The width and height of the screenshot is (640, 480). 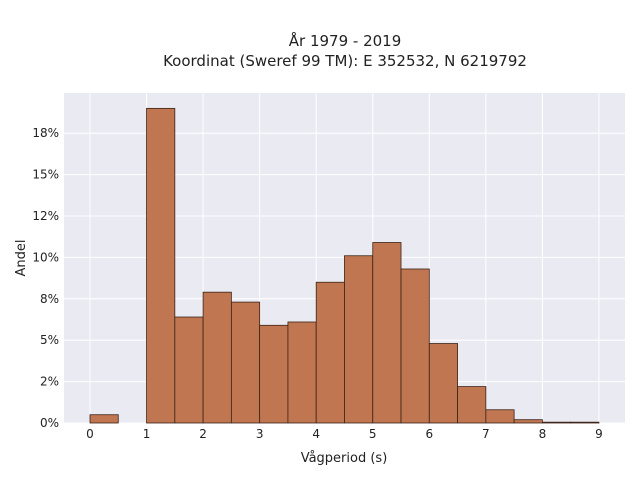 What do you see at coordinates (49, 299) in the screenshot?
I see `y-tick-label: 8%` at bounding box center [49, 299].